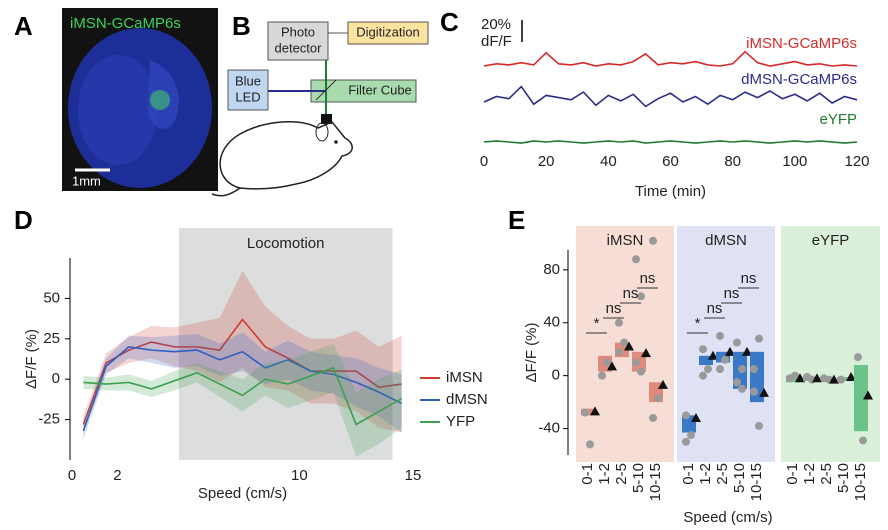 Image resolution: width=888 pixels, height=530 pixels. I want to click on series-label: eYFP, so click(838, 119).